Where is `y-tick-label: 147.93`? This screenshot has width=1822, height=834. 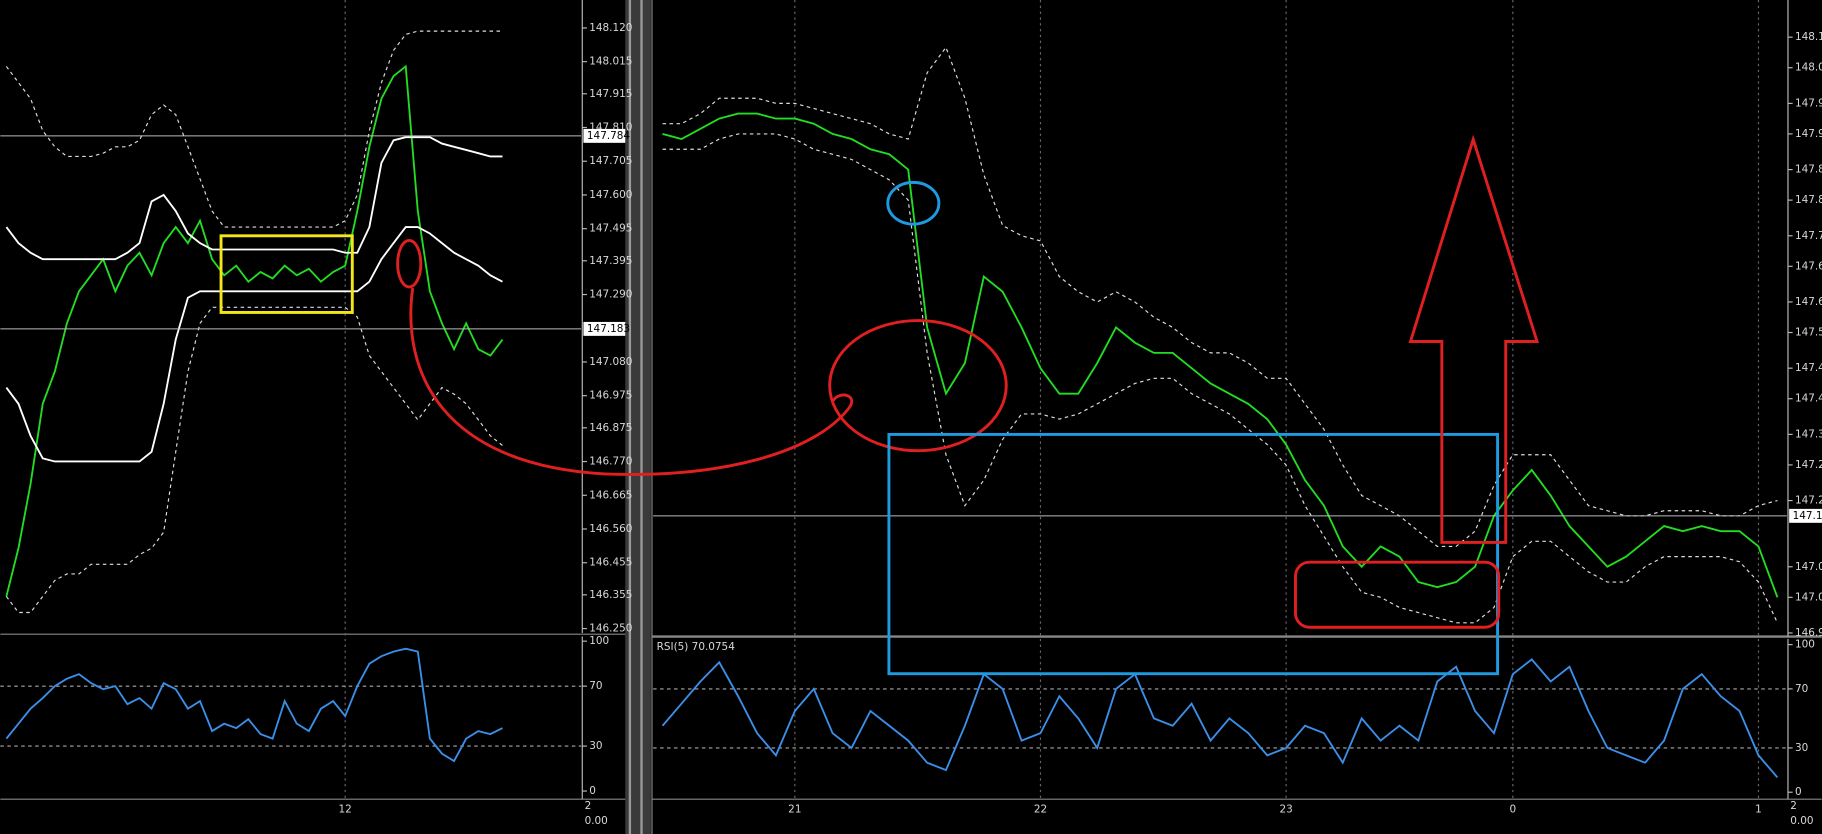 y-tick-label: 147.93 is located at coordinates (1808, 134).